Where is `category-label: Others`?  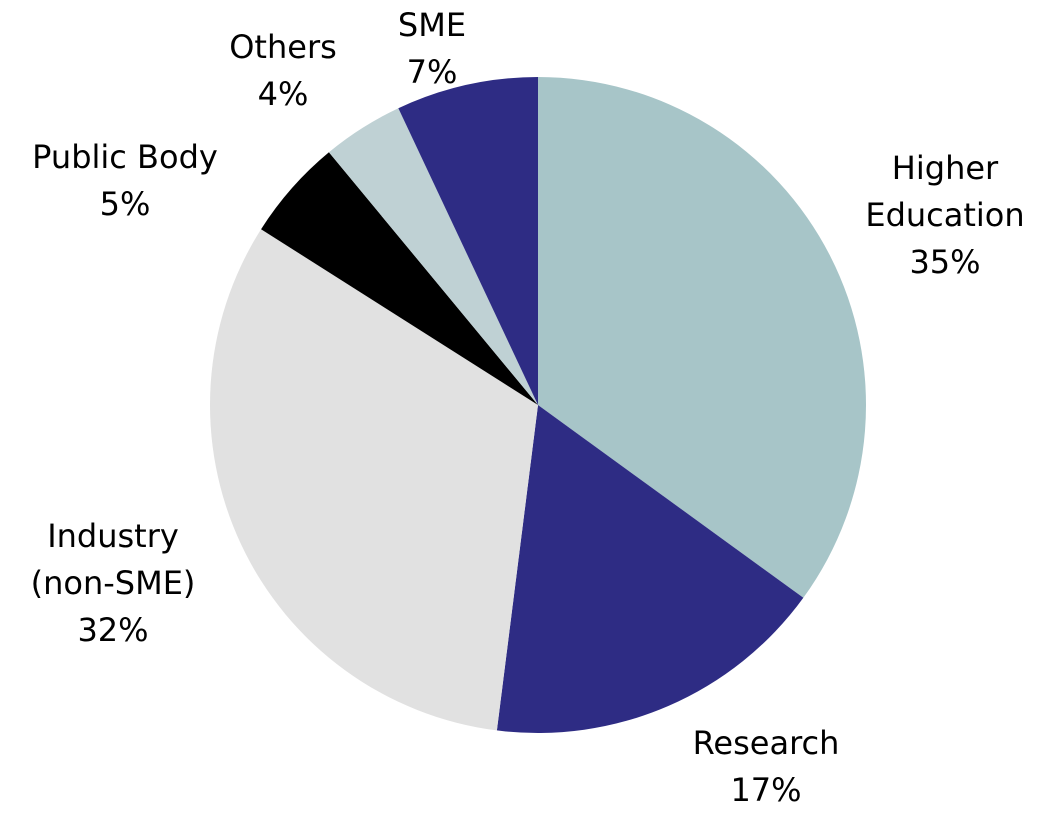
category-label: Others is located at coordinates (283, 46).